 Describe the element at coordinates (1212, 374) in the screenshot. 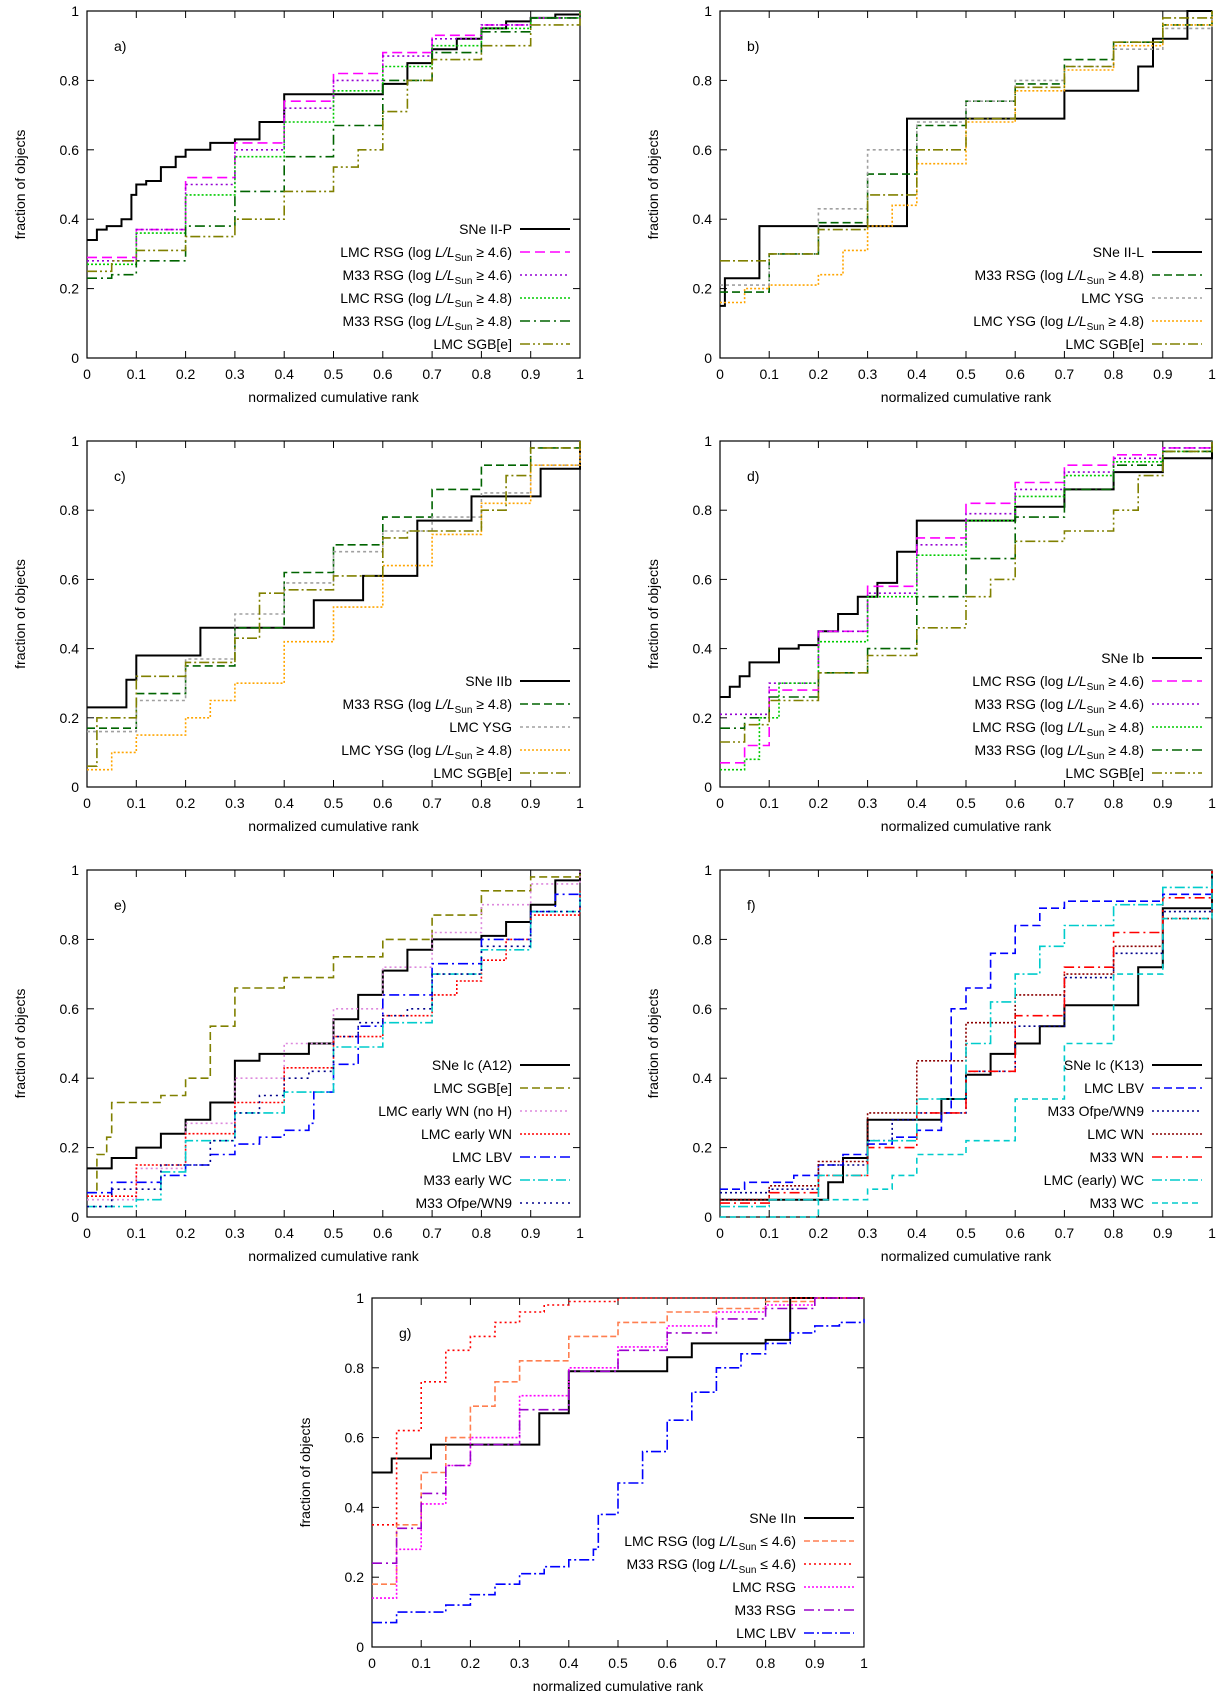

I see `x-tick-label: 1` at that location.